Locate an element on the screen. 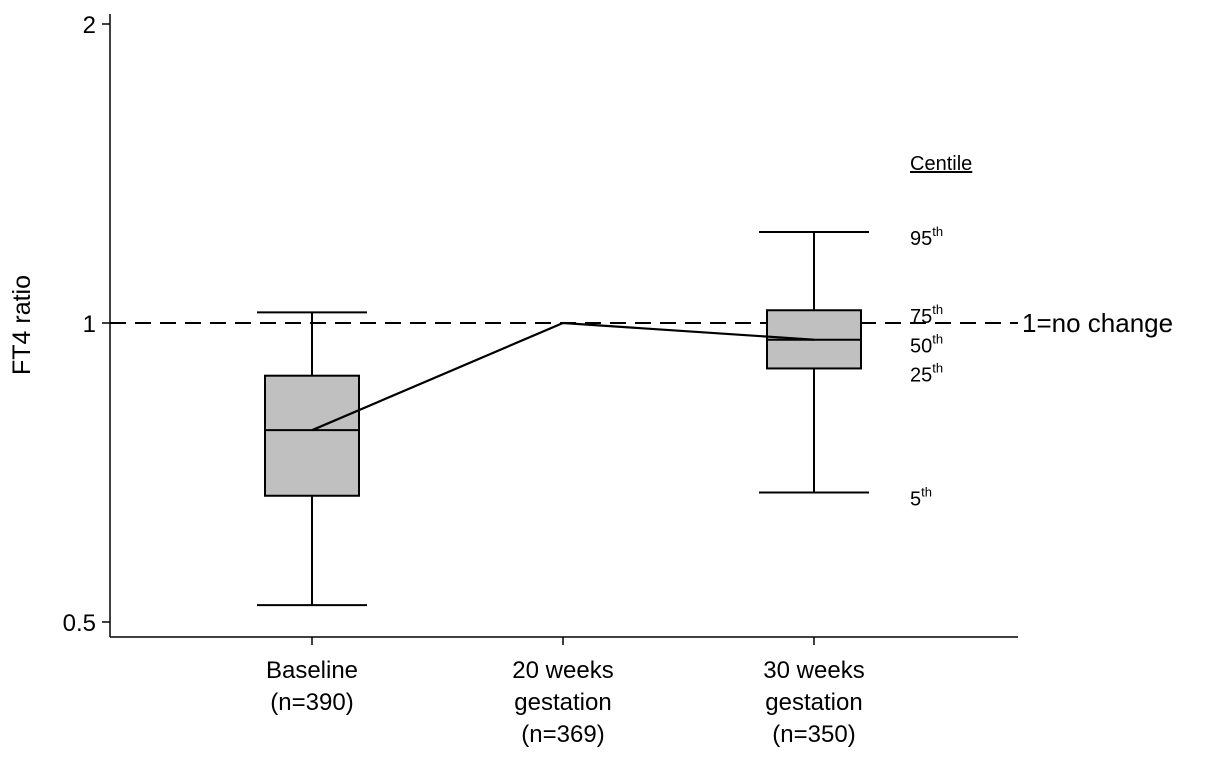  centile-label: 50th is located at coordinates (926, 345).